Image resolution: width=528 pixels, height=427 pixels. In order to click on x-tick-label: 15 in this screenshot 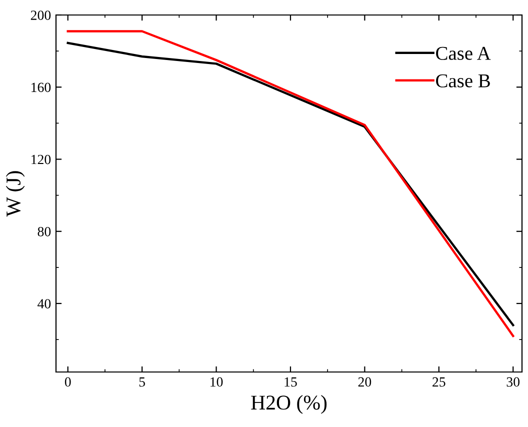, I will do `click(290, 382)`.